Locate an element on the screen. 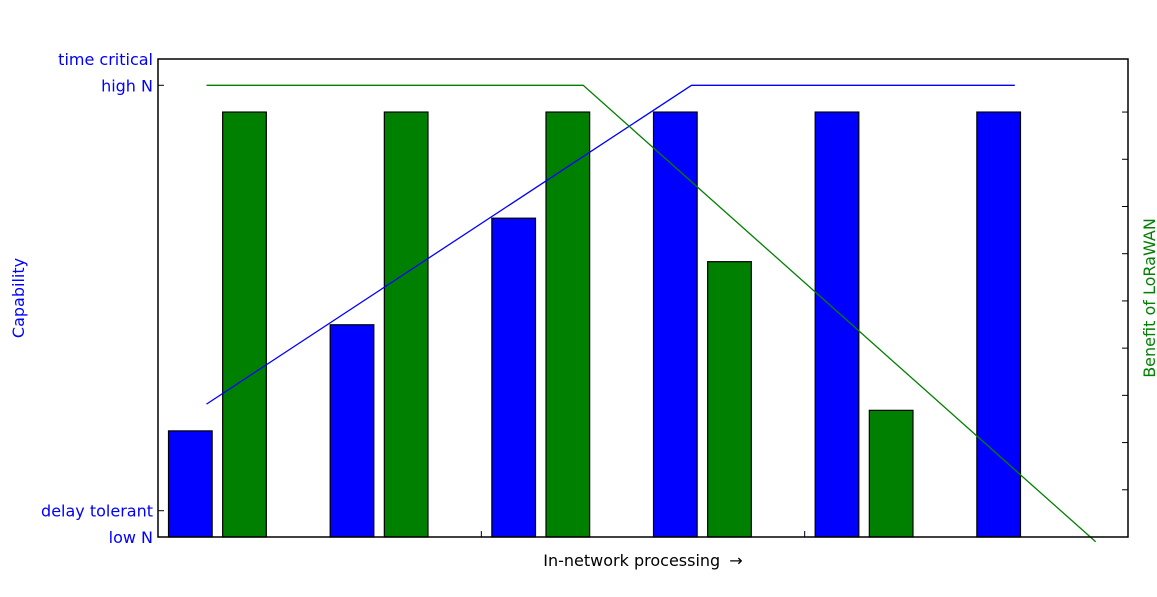  y-axis-label-left: Capability is located at coordinates (18, 298).